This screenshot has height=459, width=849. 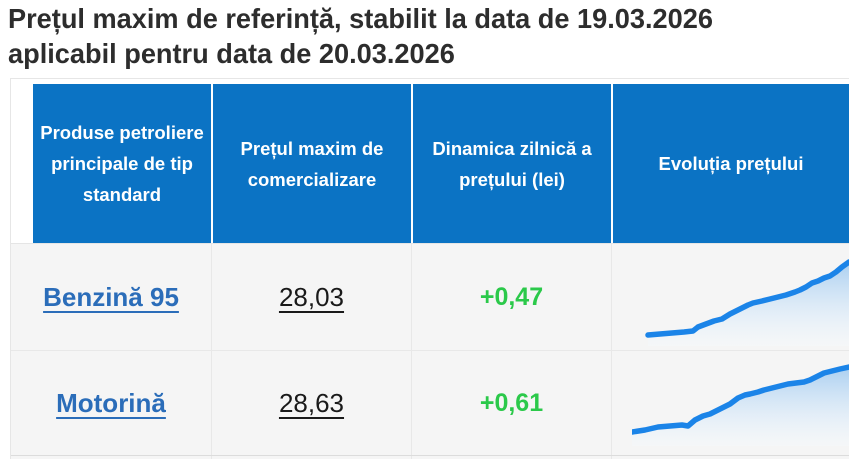 What do you see at coordinates (740, 405) in the screenshot?
I see `motorina-sparkline-chart` at bounding box center [740, 405].